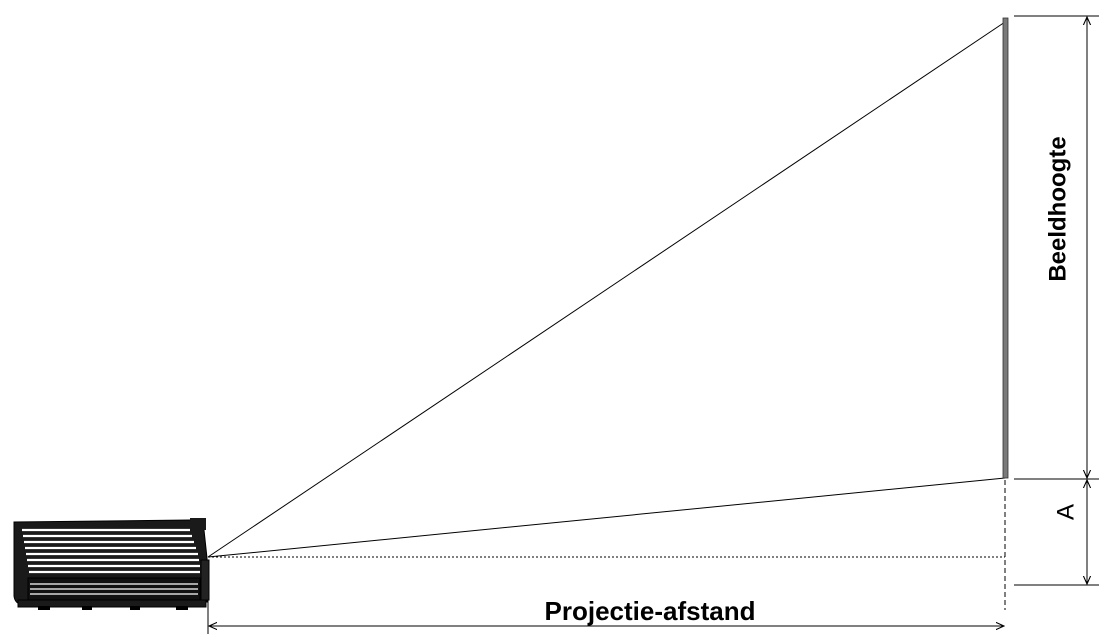  What do you see at coordinates (1058, 208) in the screenshot?
I see `image-height-label: Beeldhoogte` at bounding box center [1058, 208].